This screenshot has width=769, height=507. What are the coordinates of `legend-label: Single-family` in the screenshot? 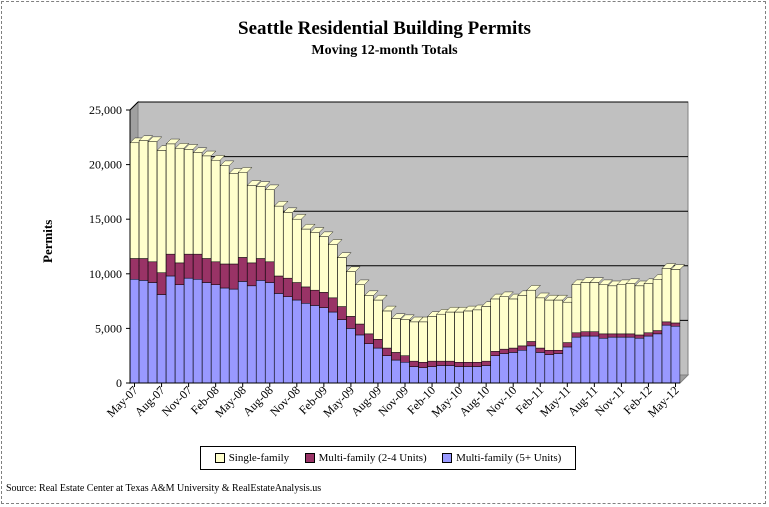 It's located at (259, 458).